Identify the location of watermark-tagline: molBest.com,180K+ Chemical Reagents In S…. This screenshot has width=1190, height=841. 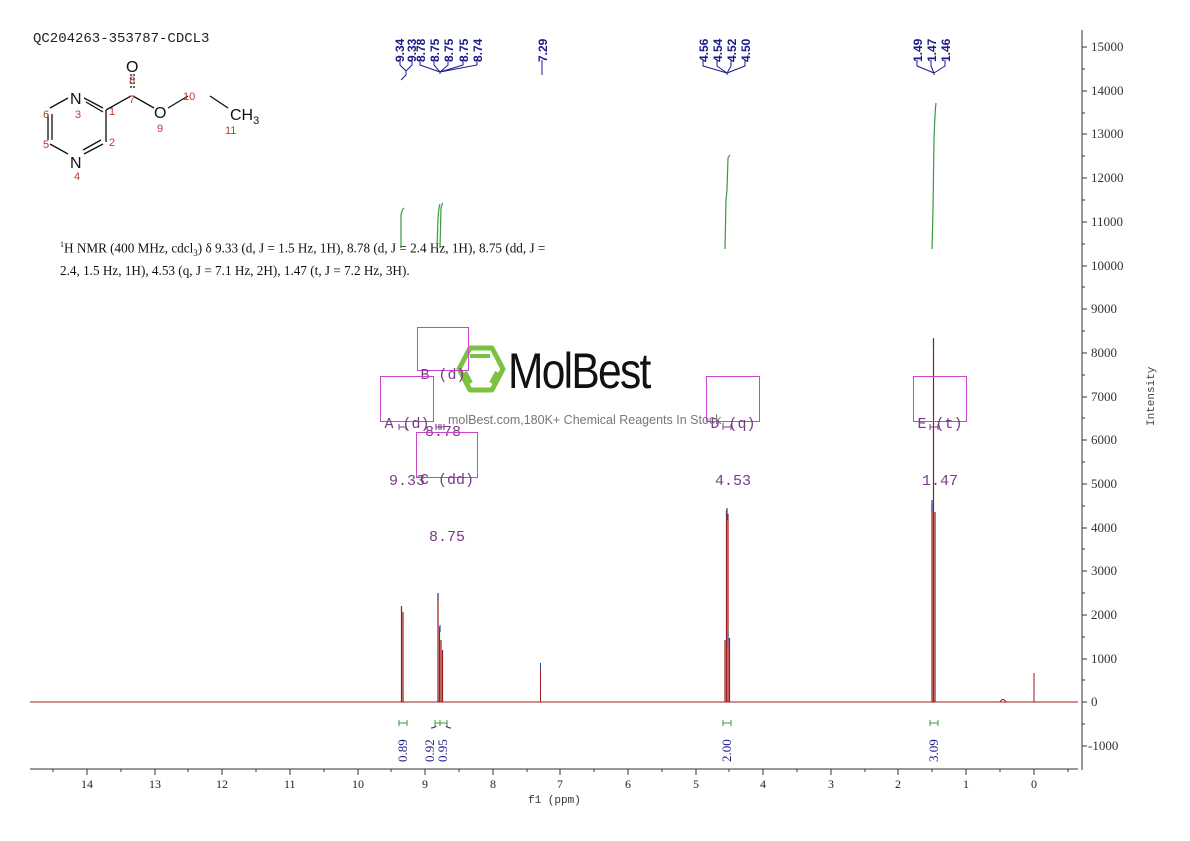
(586, 420).